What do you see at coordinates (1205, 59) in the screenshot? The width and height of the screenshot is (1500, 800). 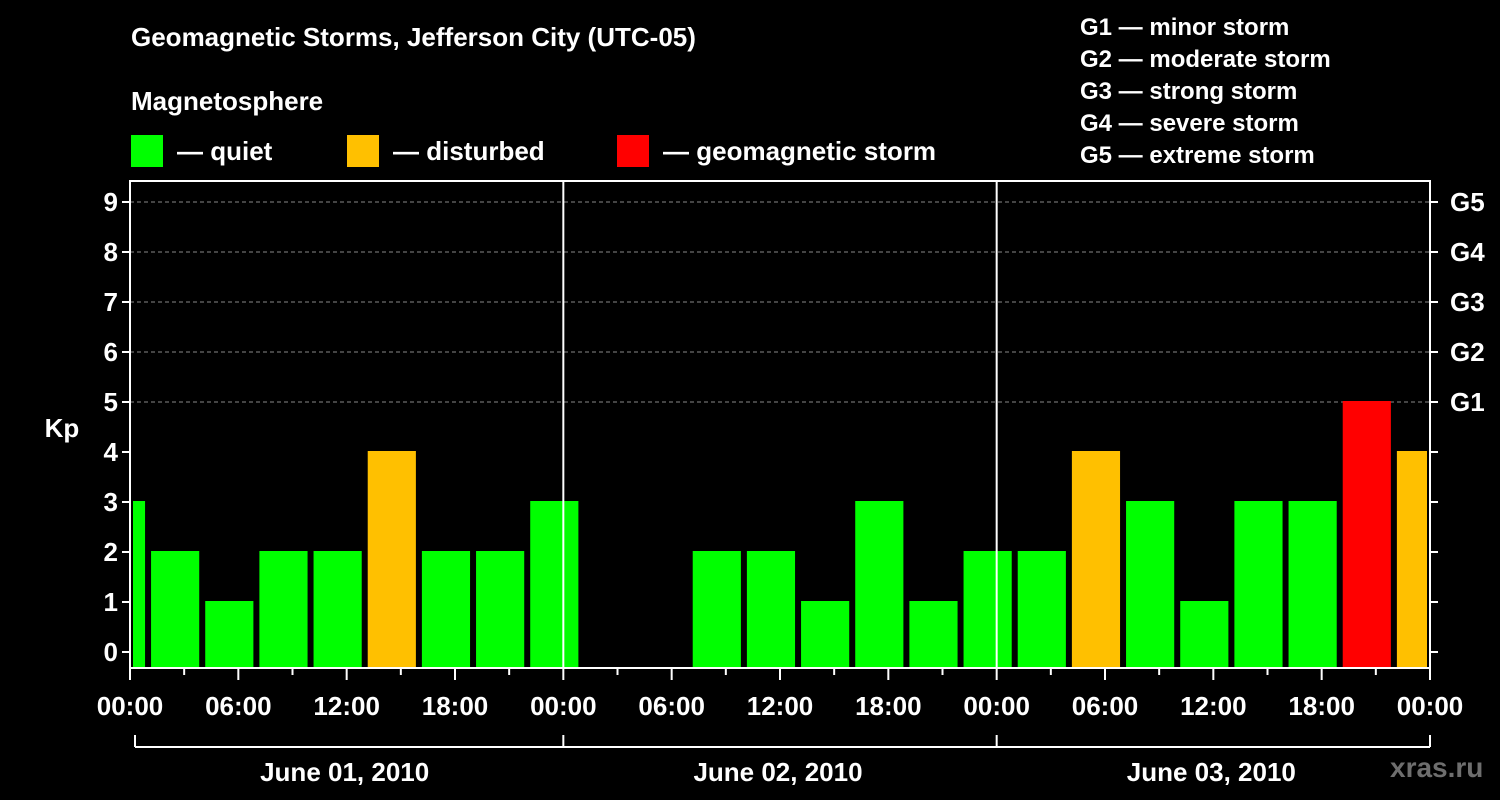 I see `storm-scale-g2: G2 — moderate storm` at bounding box center [1205, 59].